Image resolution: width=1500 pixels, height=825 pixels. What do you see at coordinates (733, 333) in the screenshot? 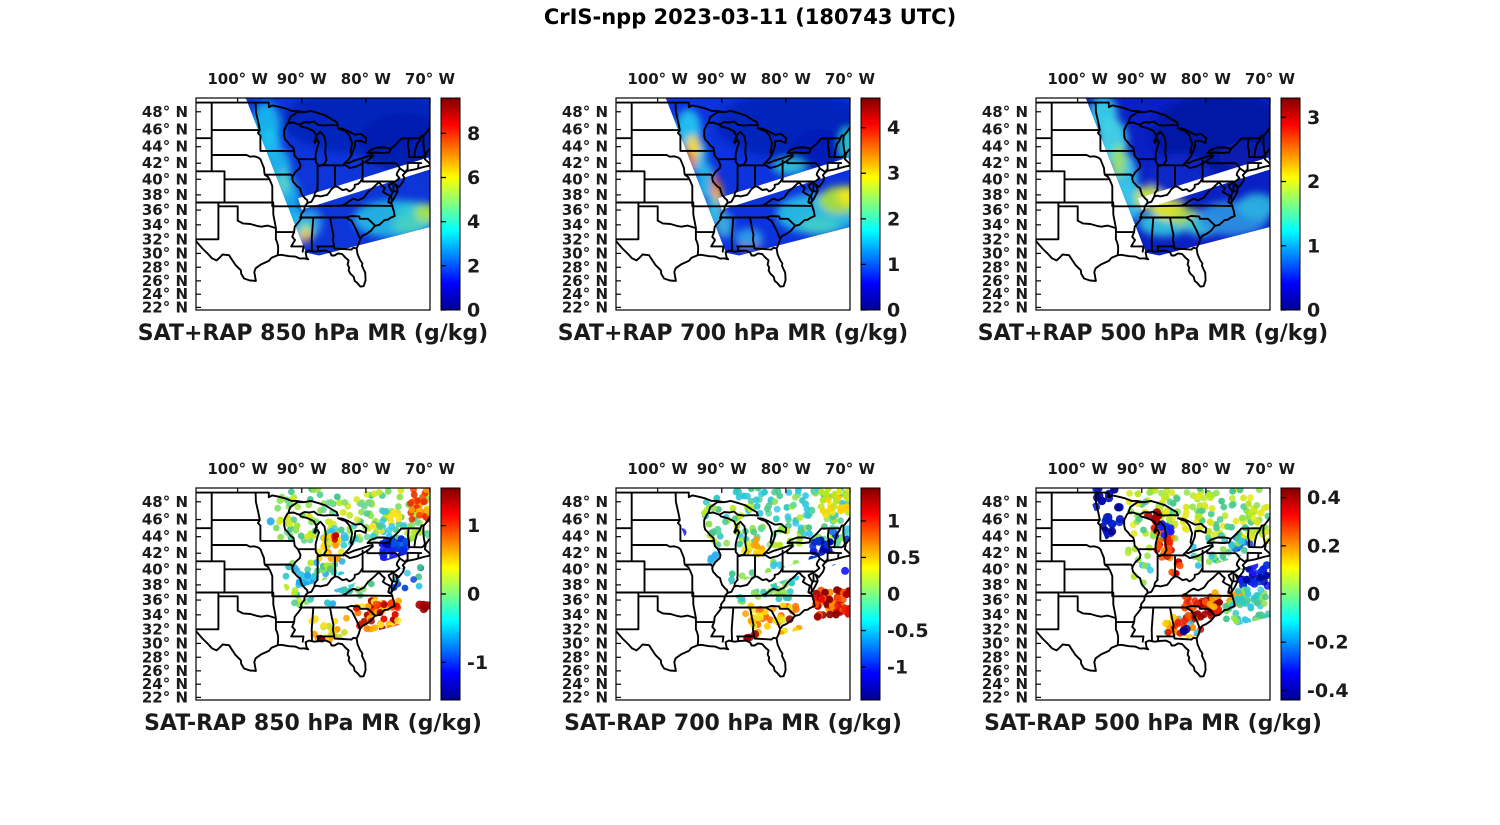
I see `panel-title: SAT+RAP 700 hPa MR (g/kg)` at bounding box center [733, 333].